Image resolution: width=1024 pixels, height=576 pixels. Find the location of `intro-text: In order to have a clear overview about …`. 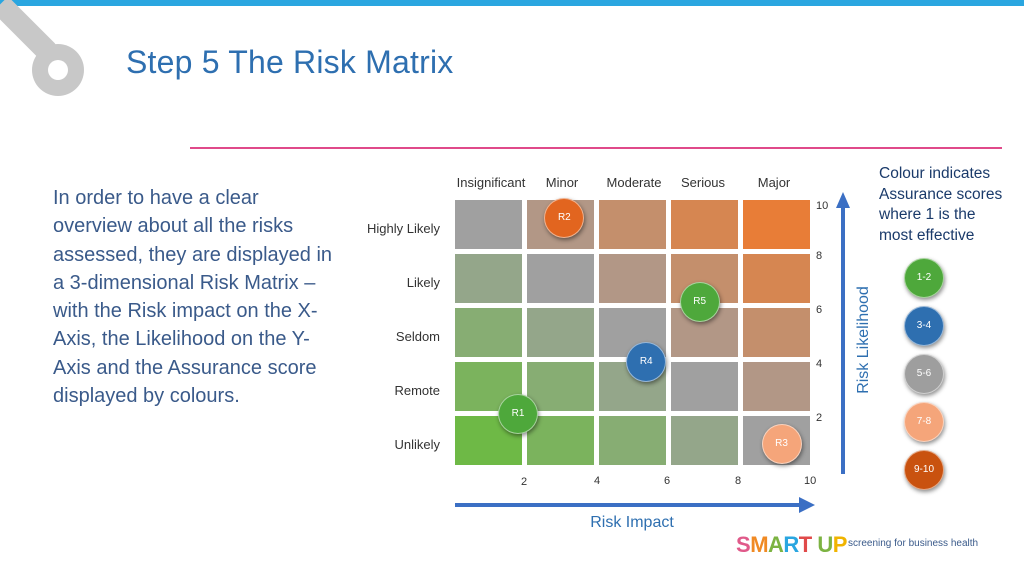

intro-text: In order to have a clear overview about … is located at coordinates (193, 297).